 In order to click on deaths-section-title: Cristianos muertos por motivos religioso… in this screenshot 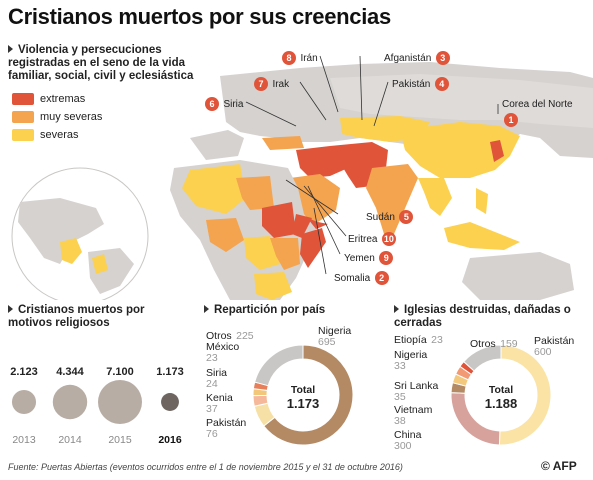, I will do `click(76, 316)`.